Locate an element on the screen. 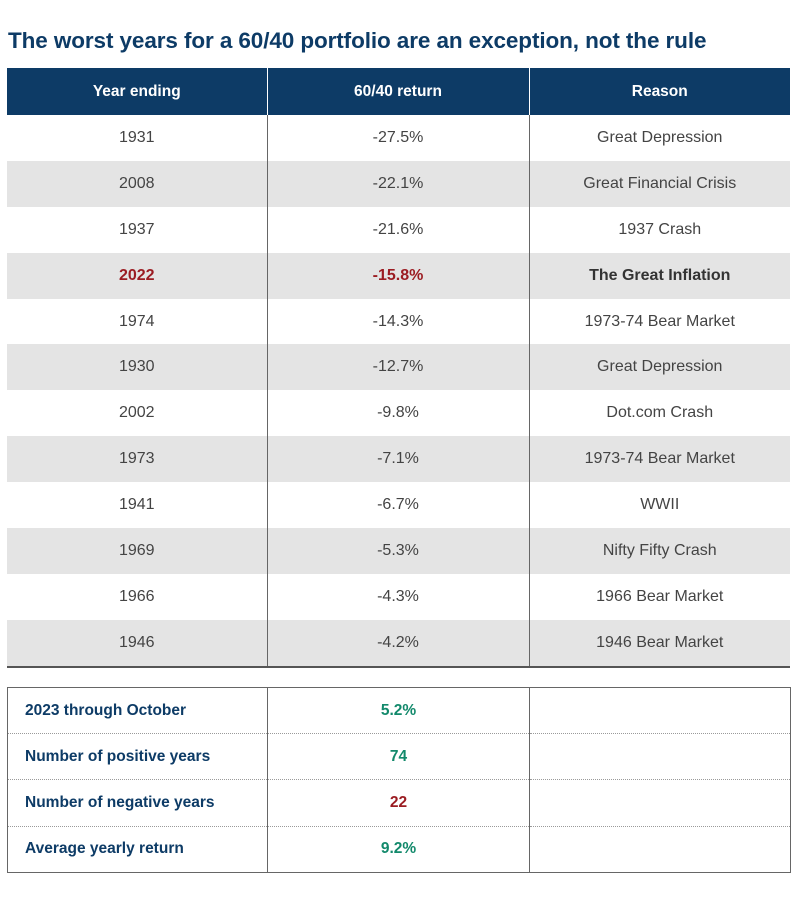  table-header-row: Year ending 60/40 return Reason is located at coordinates (398, 91).